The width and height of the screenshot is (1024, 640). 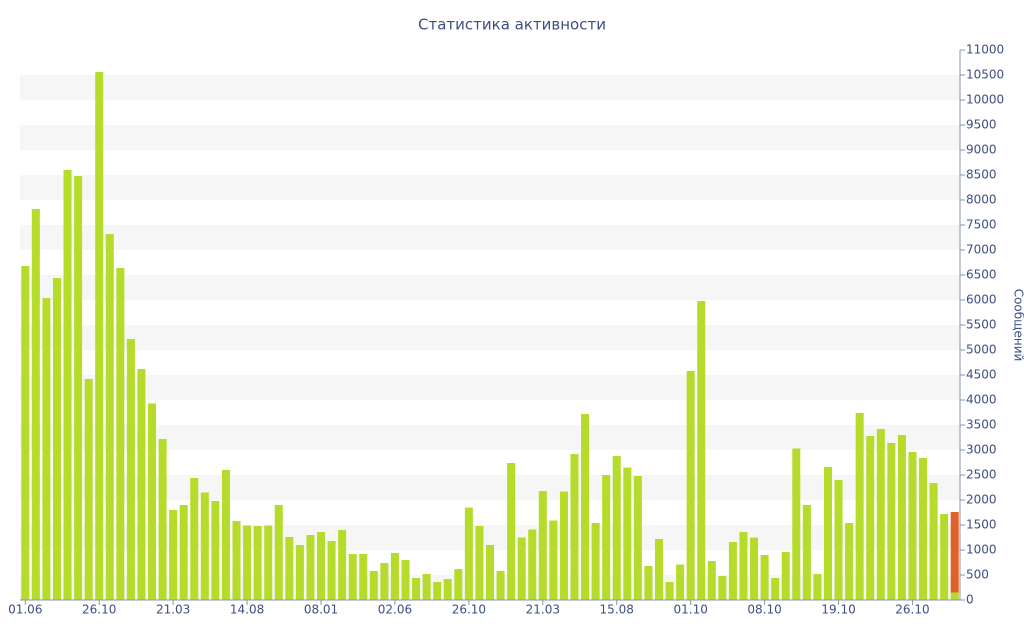 What do you see at coordinates (25, 610) in the screenshot?
I see `x-tick-label: 01.06` at bounding box center [25, 610].